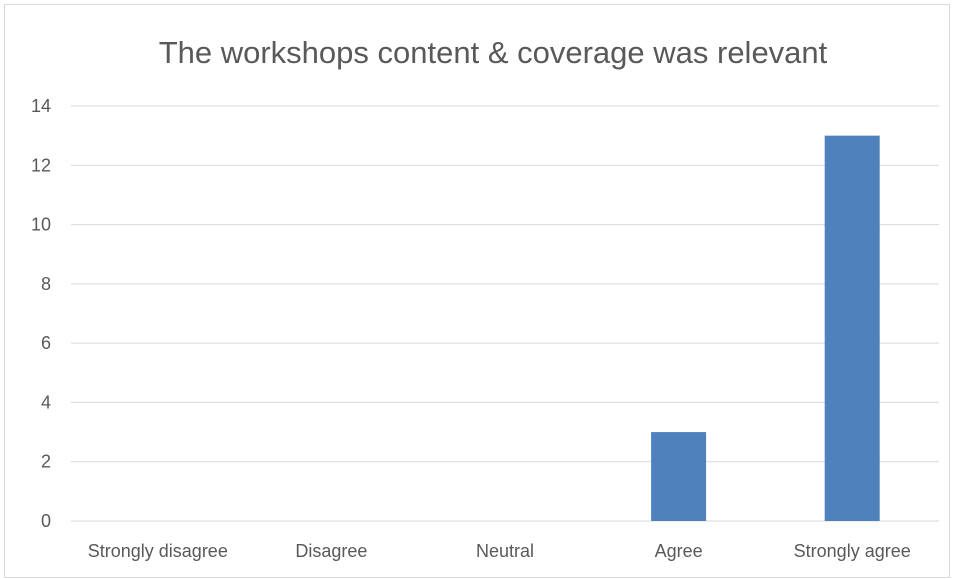 This screenshot has width=956, height=579. Describe the element at coordinates (331, 551) in the screenshot. I see `x-tick-label: Disagree` at that location.